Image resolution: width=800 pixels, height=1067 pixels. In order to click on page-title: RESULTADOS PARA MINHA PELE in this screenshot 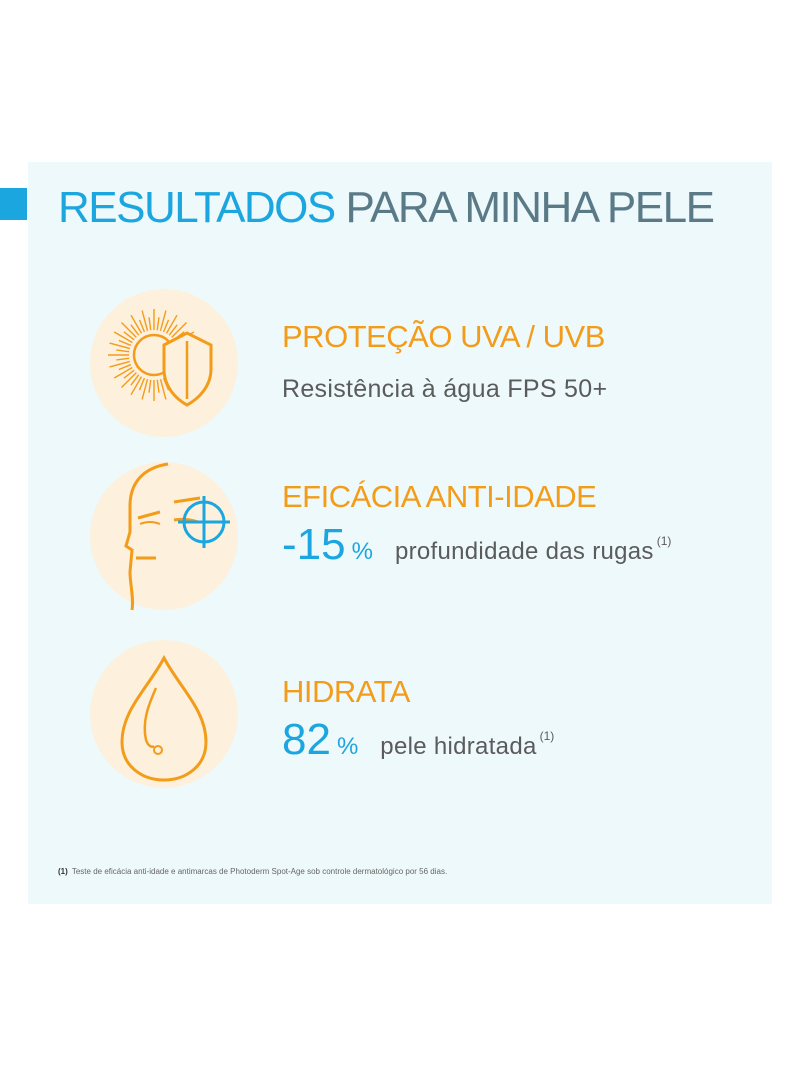, I will do `click(386, 207)`.